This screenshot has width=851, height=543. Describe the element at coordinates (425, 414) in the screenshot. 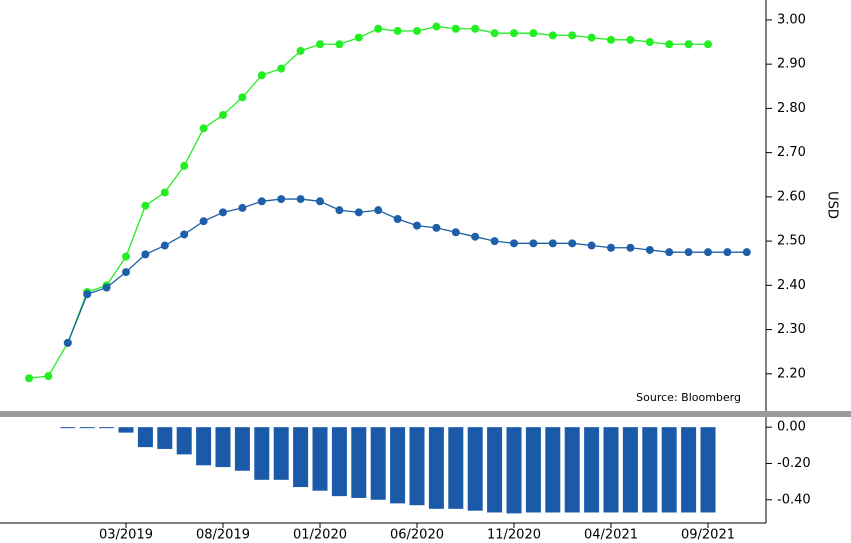

I see `panel-divider` at that location.